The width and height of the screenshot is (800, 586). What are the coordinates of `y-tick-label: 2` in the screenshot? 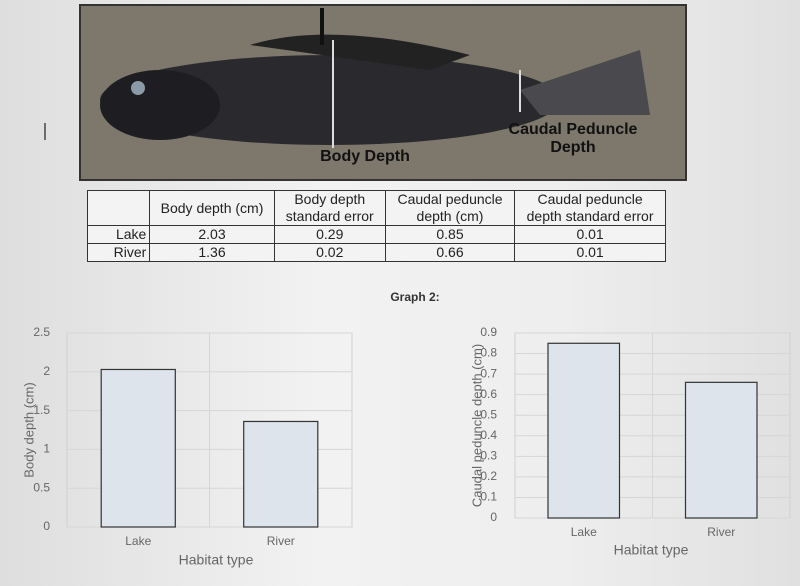 It's located at (46, 371).